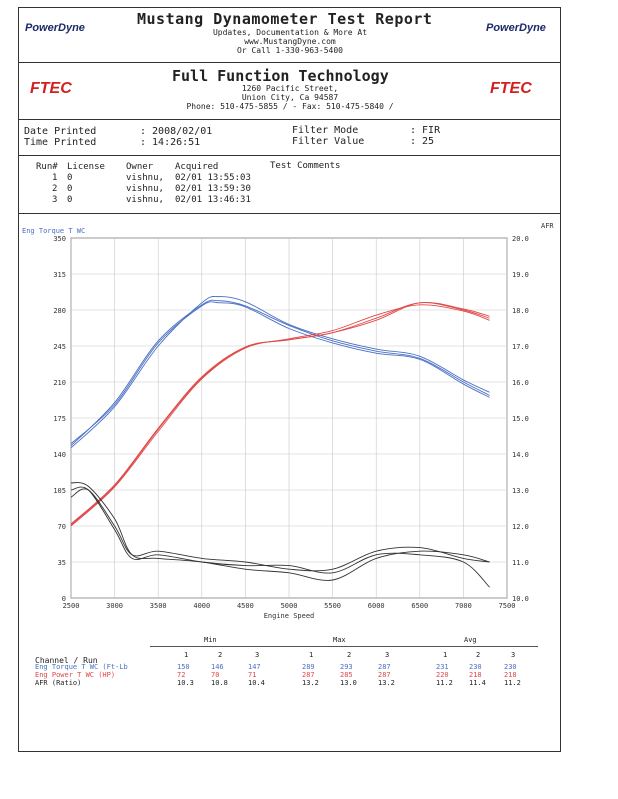  I want to click on summary-cell: 150, so click(183, 667).